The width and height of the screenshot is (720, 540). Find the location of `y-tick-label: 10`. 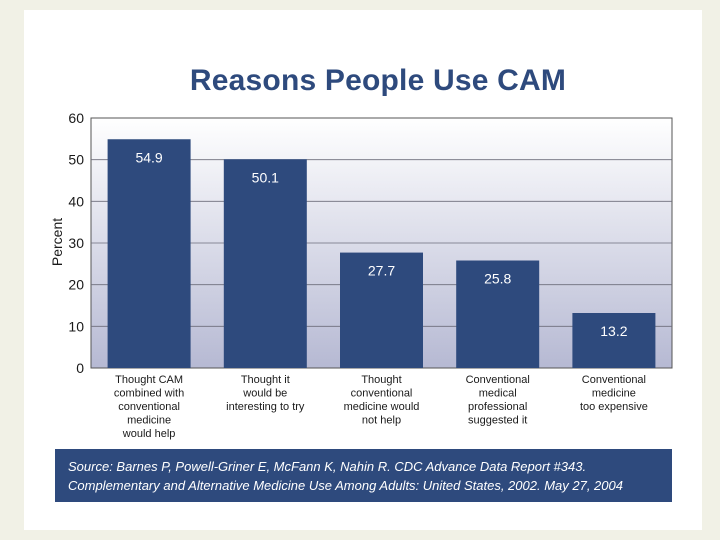

y-tick-label: 10 is located at coordinates (76, 326).